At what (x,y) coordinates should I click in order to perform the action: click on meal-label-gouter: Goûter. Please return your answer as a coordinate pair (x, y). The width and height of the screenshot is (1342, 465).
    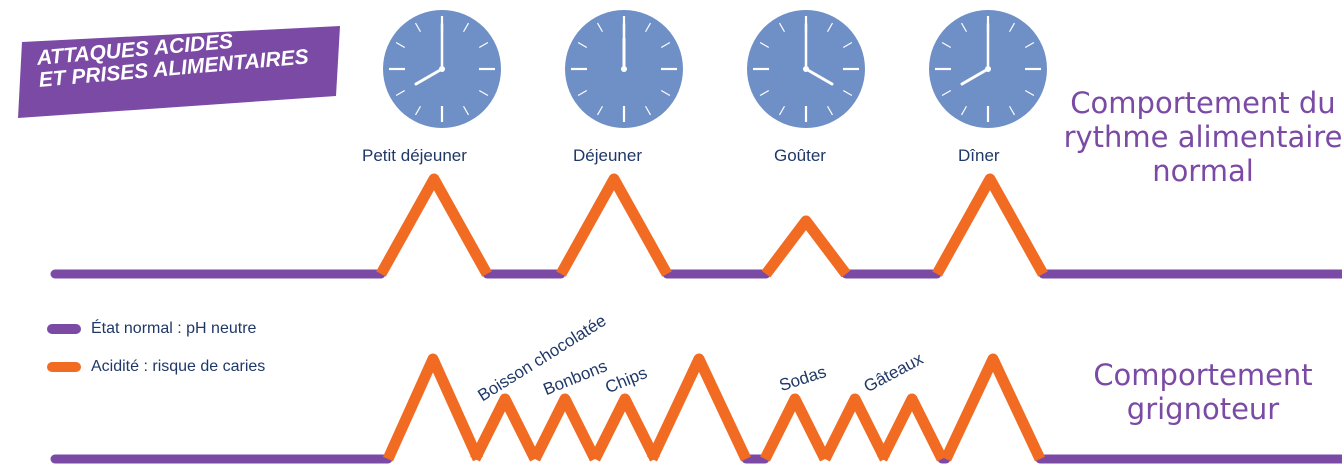
    Looking at the image, I should click on (800, 155).